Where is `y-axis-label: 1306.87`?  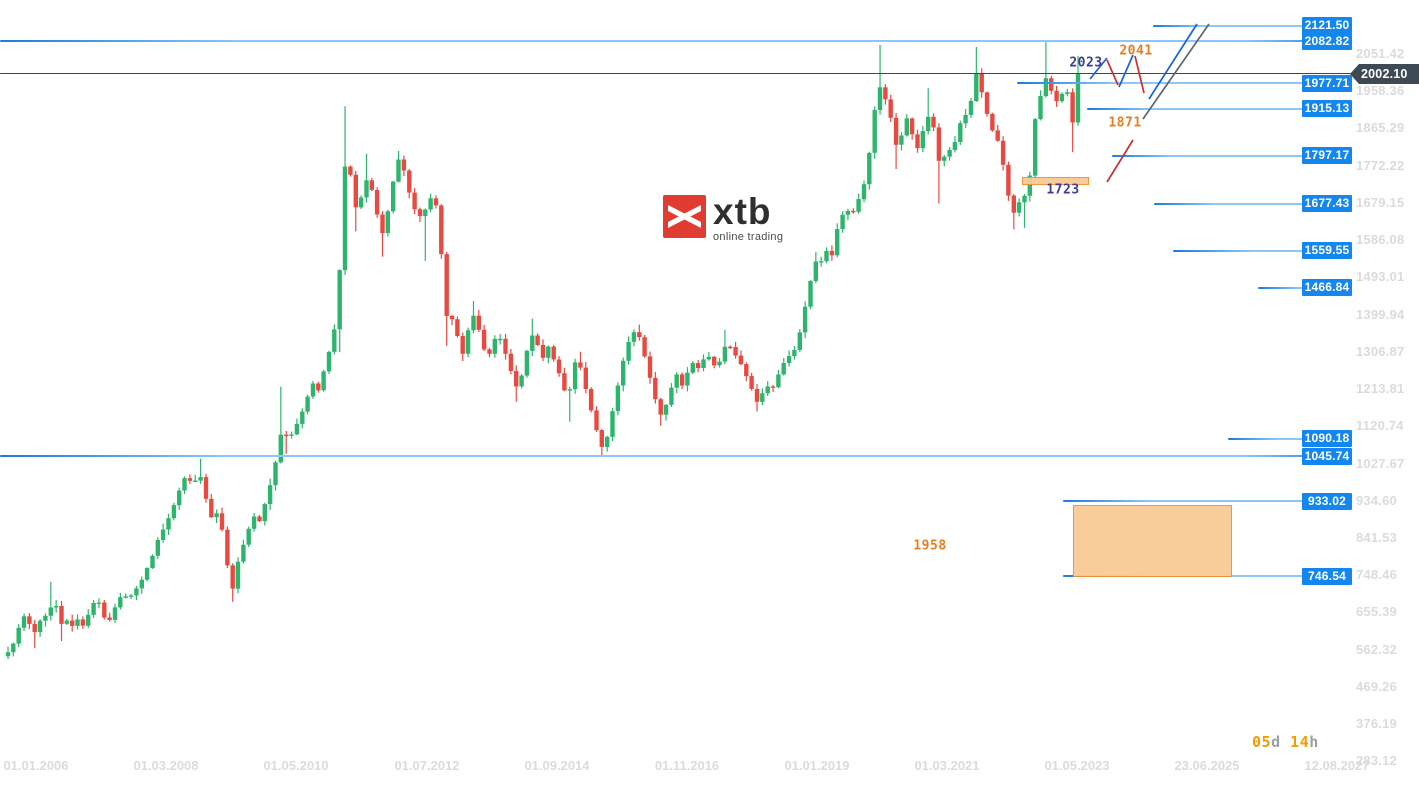
y-axis-label: 1306.87 is located at coordinates (1380, 351).